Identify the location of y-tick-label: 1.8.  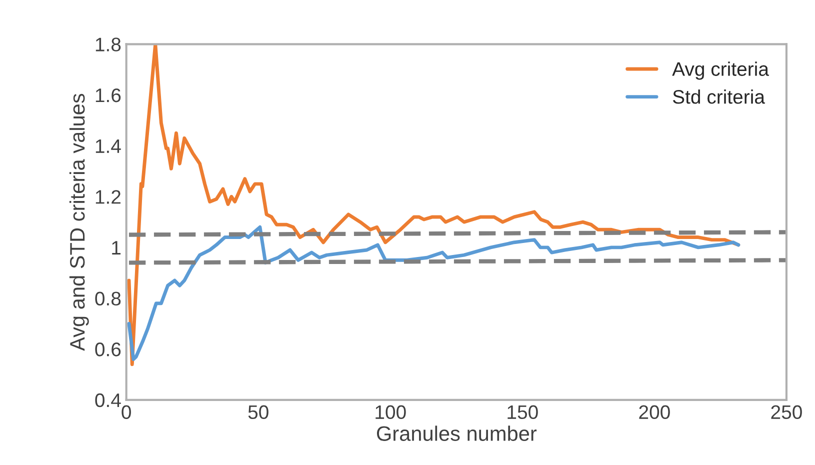
(108, 45).